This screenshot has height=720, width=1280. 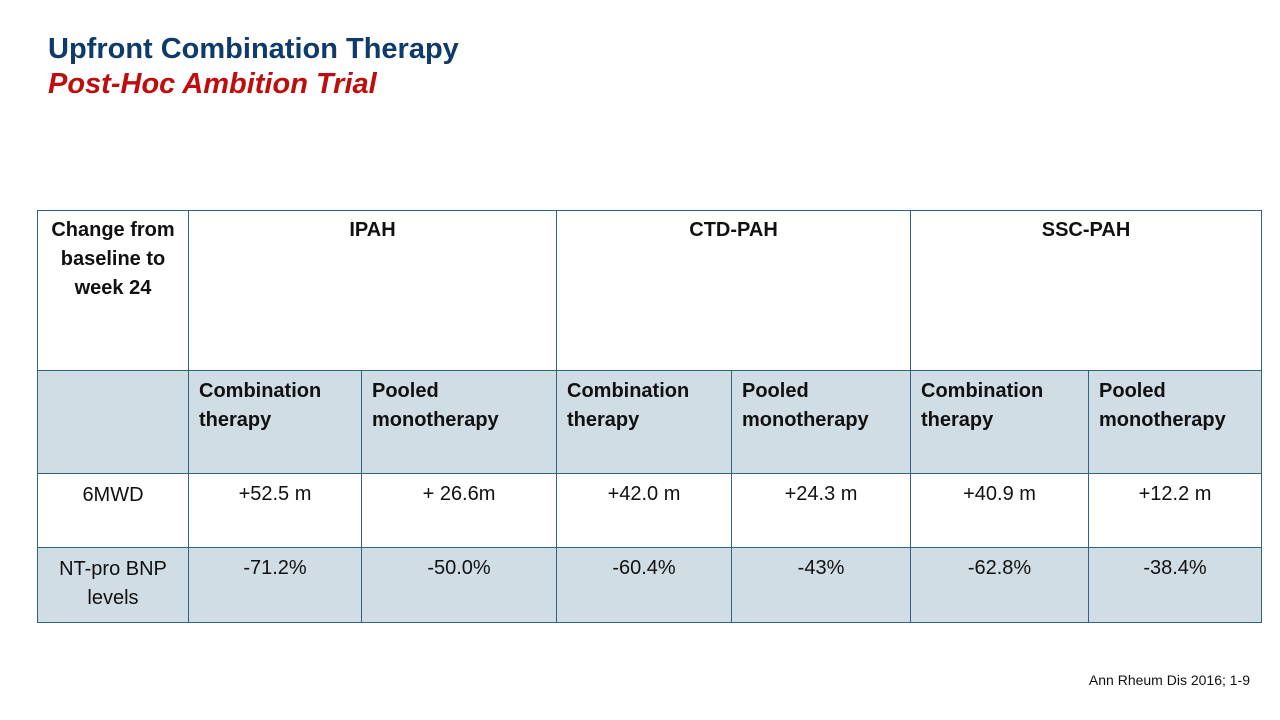 I want to click on row-label: NT-pro BNP levels, so click(x=113, y=585).